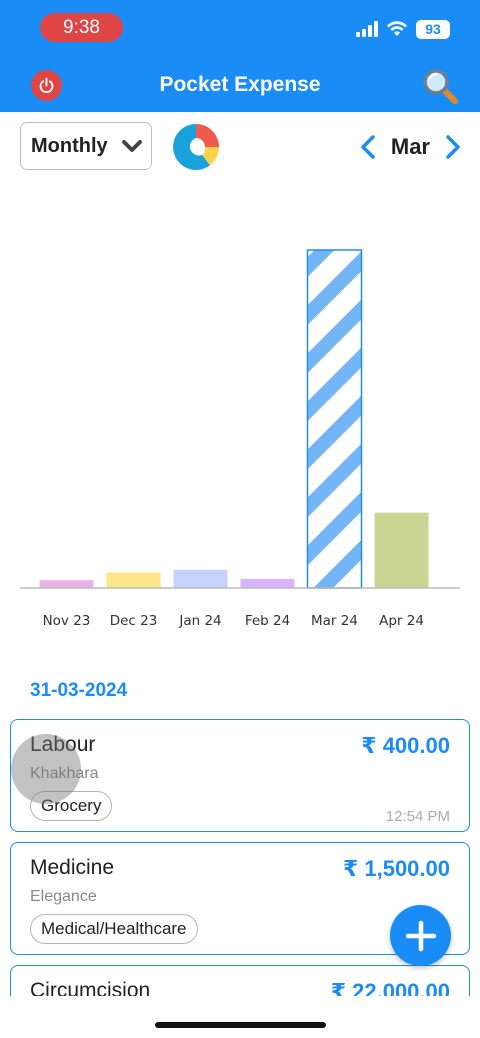 The width and height of the screenshot is (480, 1038). I want to click on transaction-title: Labour, so click(63, 744).